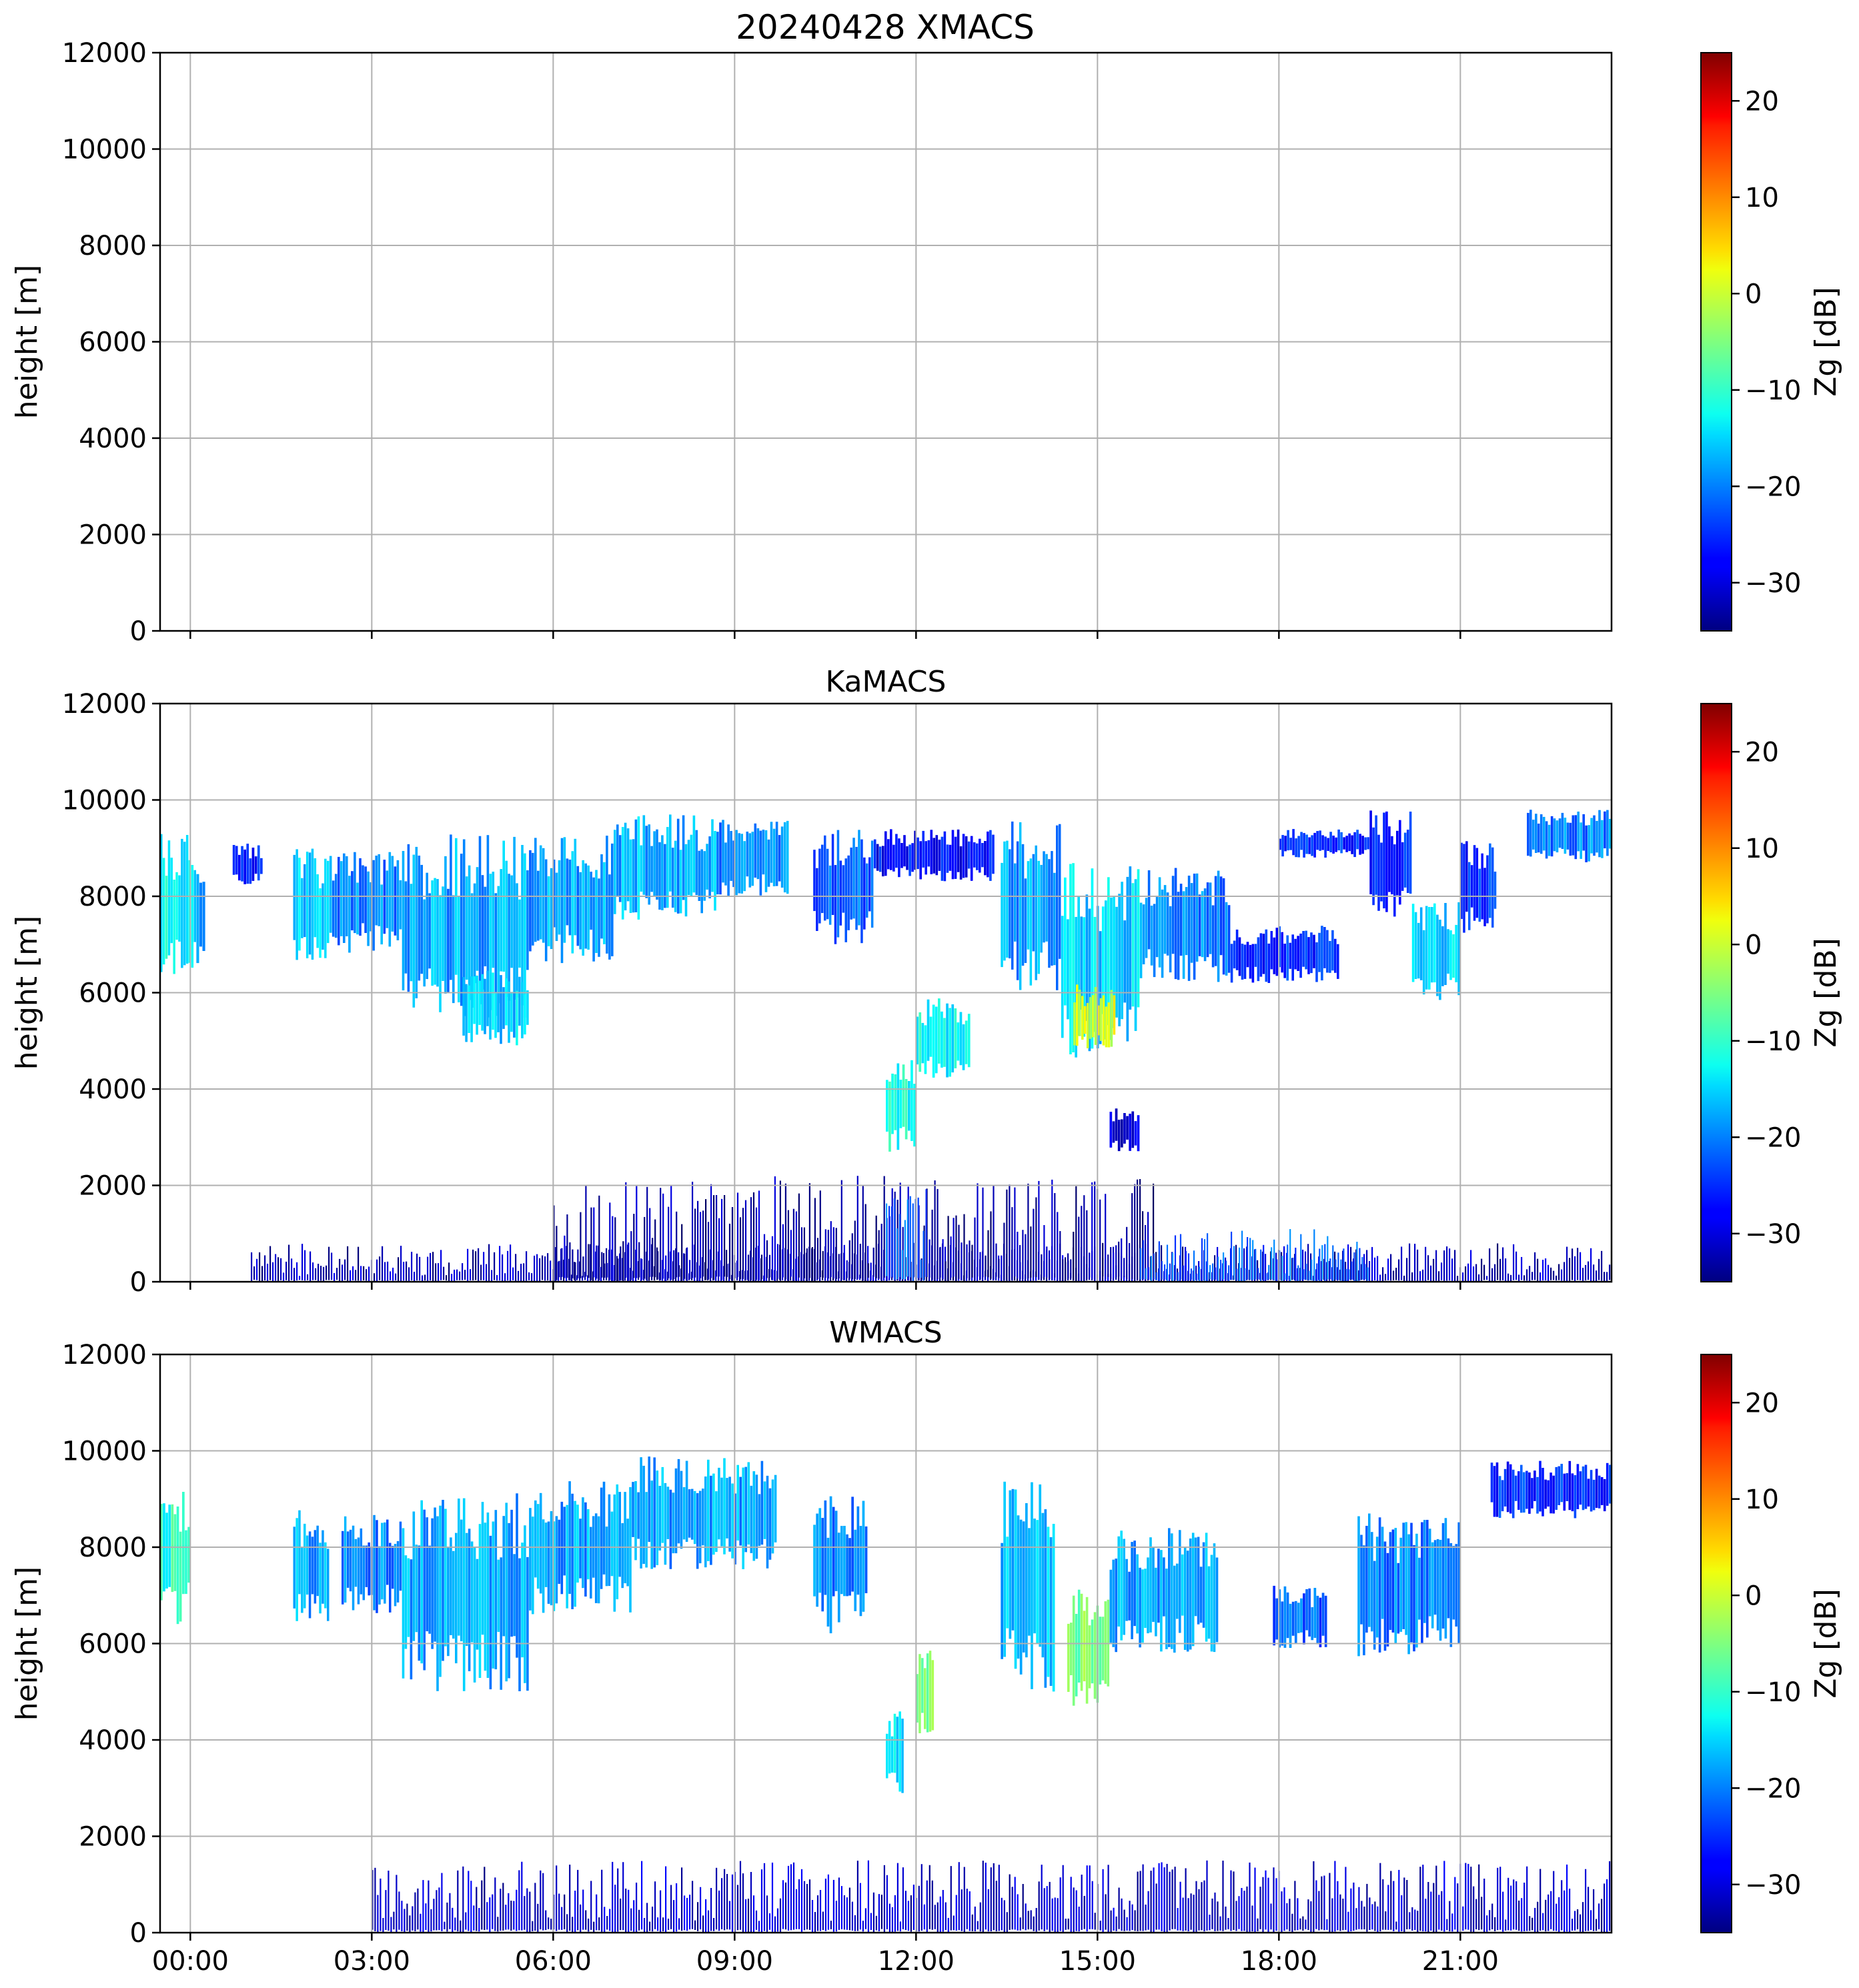 The height and width of the screenshot is (1988, 1859). I want to click on colorbar-tick-label: 0, so click(1754, 294).